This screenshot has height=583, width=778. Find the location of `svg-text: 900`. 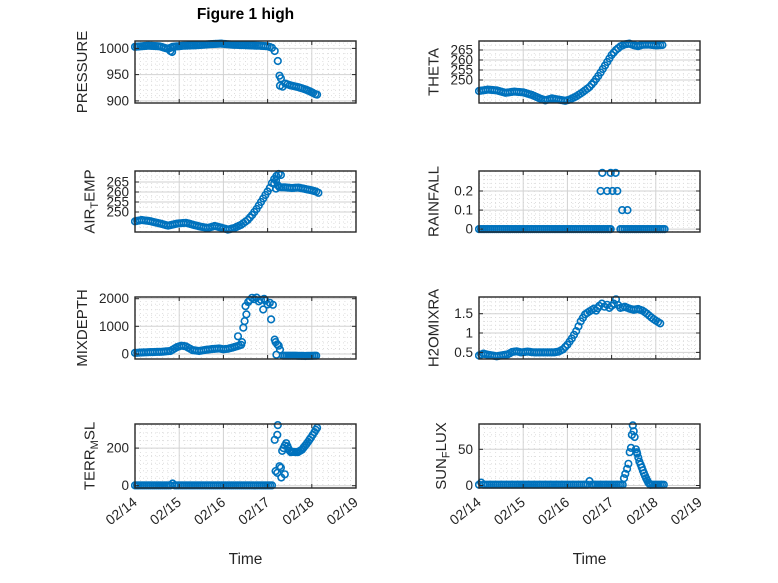

svg-text: 900 is located at coordinates (117, 100).